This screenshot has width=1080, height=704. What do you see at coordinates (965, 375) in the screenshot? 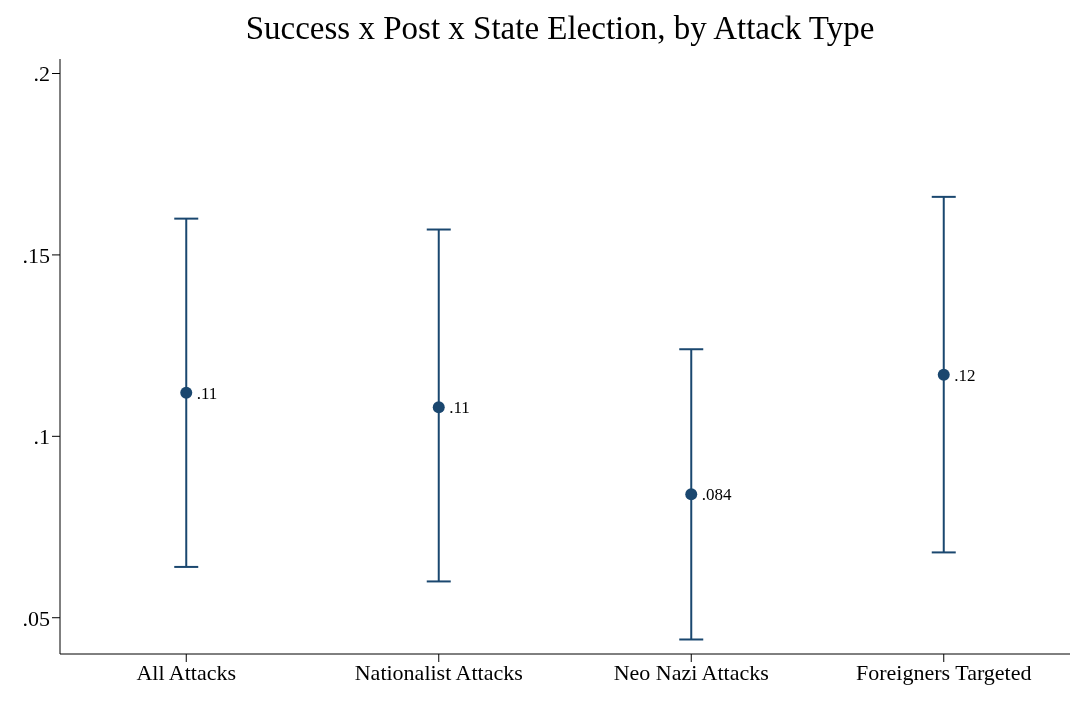
I see `data-label: .12` at bounding box center [965, 375].